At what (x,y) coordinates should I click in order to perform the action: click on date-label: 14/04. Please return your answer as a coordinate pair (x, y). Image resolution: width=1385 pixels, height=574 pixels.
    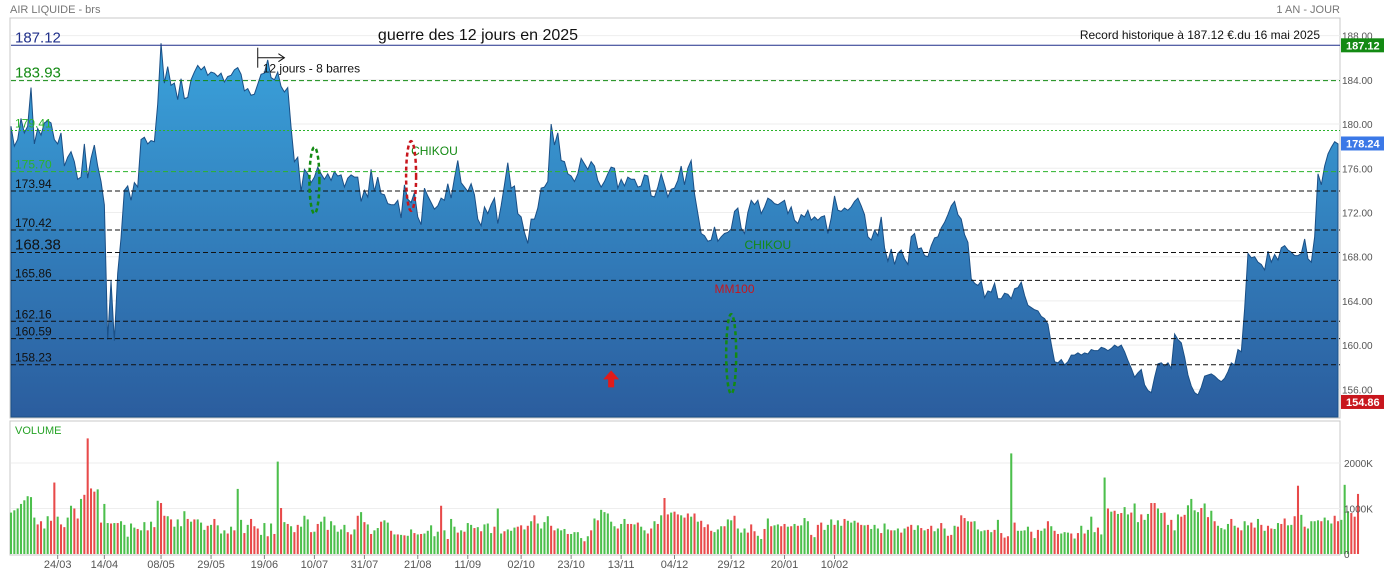
    Looking at the image, I should click on (105, 565).